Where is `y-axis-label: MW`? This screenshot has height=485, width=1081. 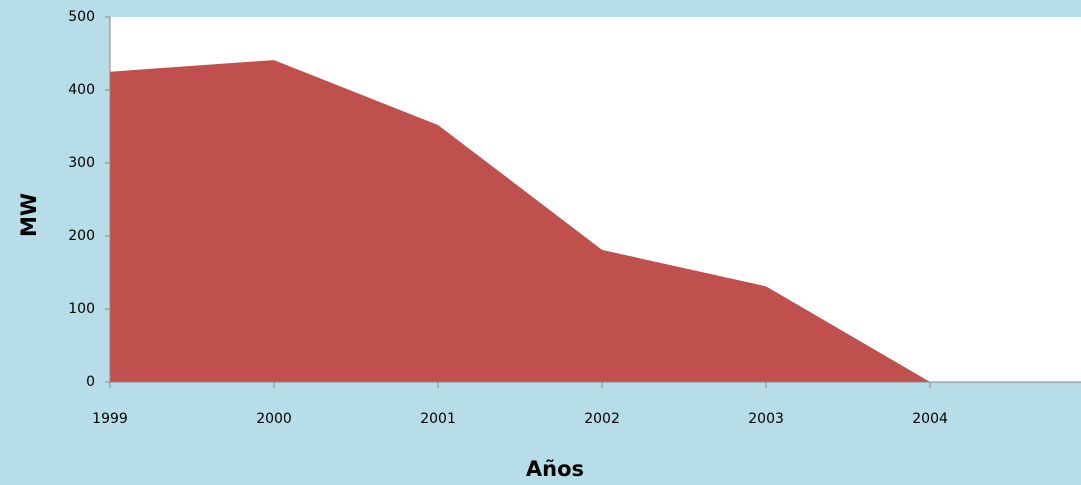
y-axis-label: MW is located at coordinates (29, 215).